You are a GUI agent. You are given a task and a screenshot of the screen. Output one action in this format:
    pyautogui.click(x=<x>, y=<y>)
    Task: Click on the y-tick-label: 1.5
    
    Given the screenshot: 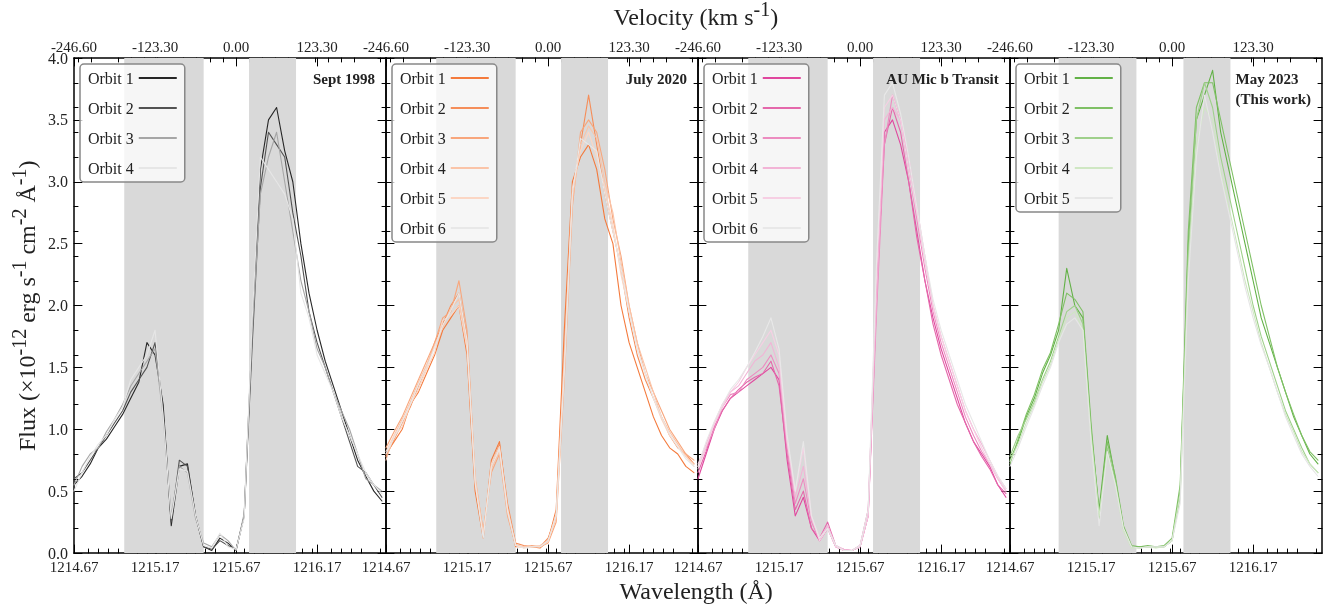 What is the action you would take?
    pyautogui.click(x=58, y=367)
    